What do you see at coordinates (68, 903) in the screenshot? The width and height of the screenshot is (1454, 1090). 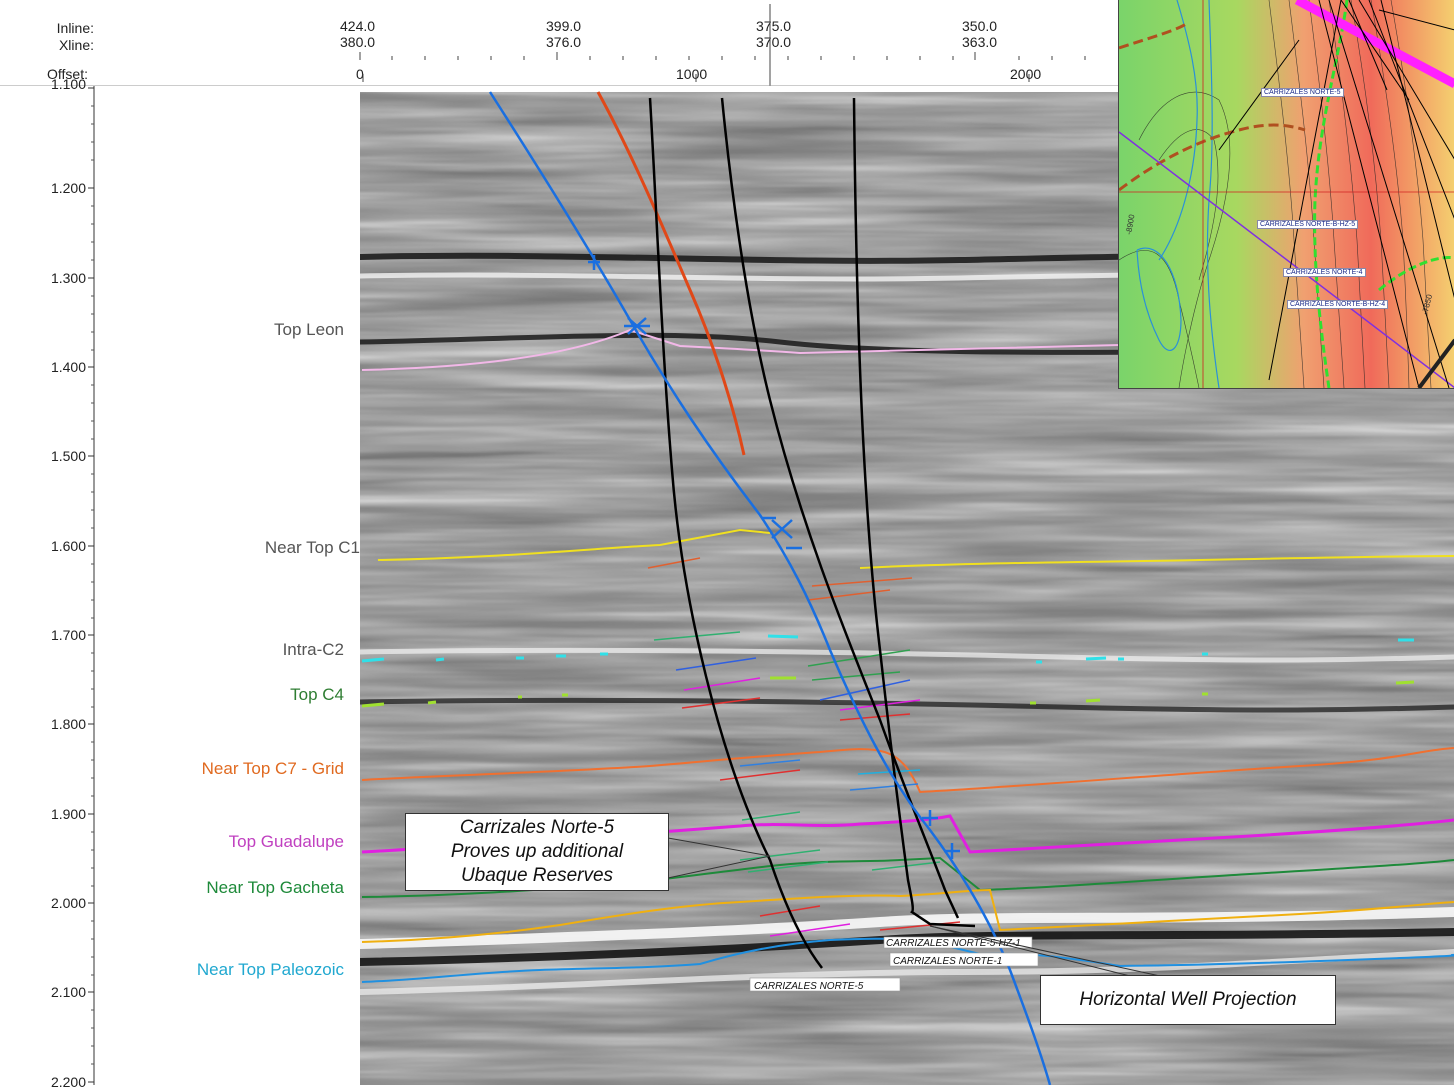 I see `time-label-2000: 2.000` at bounding box center [68, 903].